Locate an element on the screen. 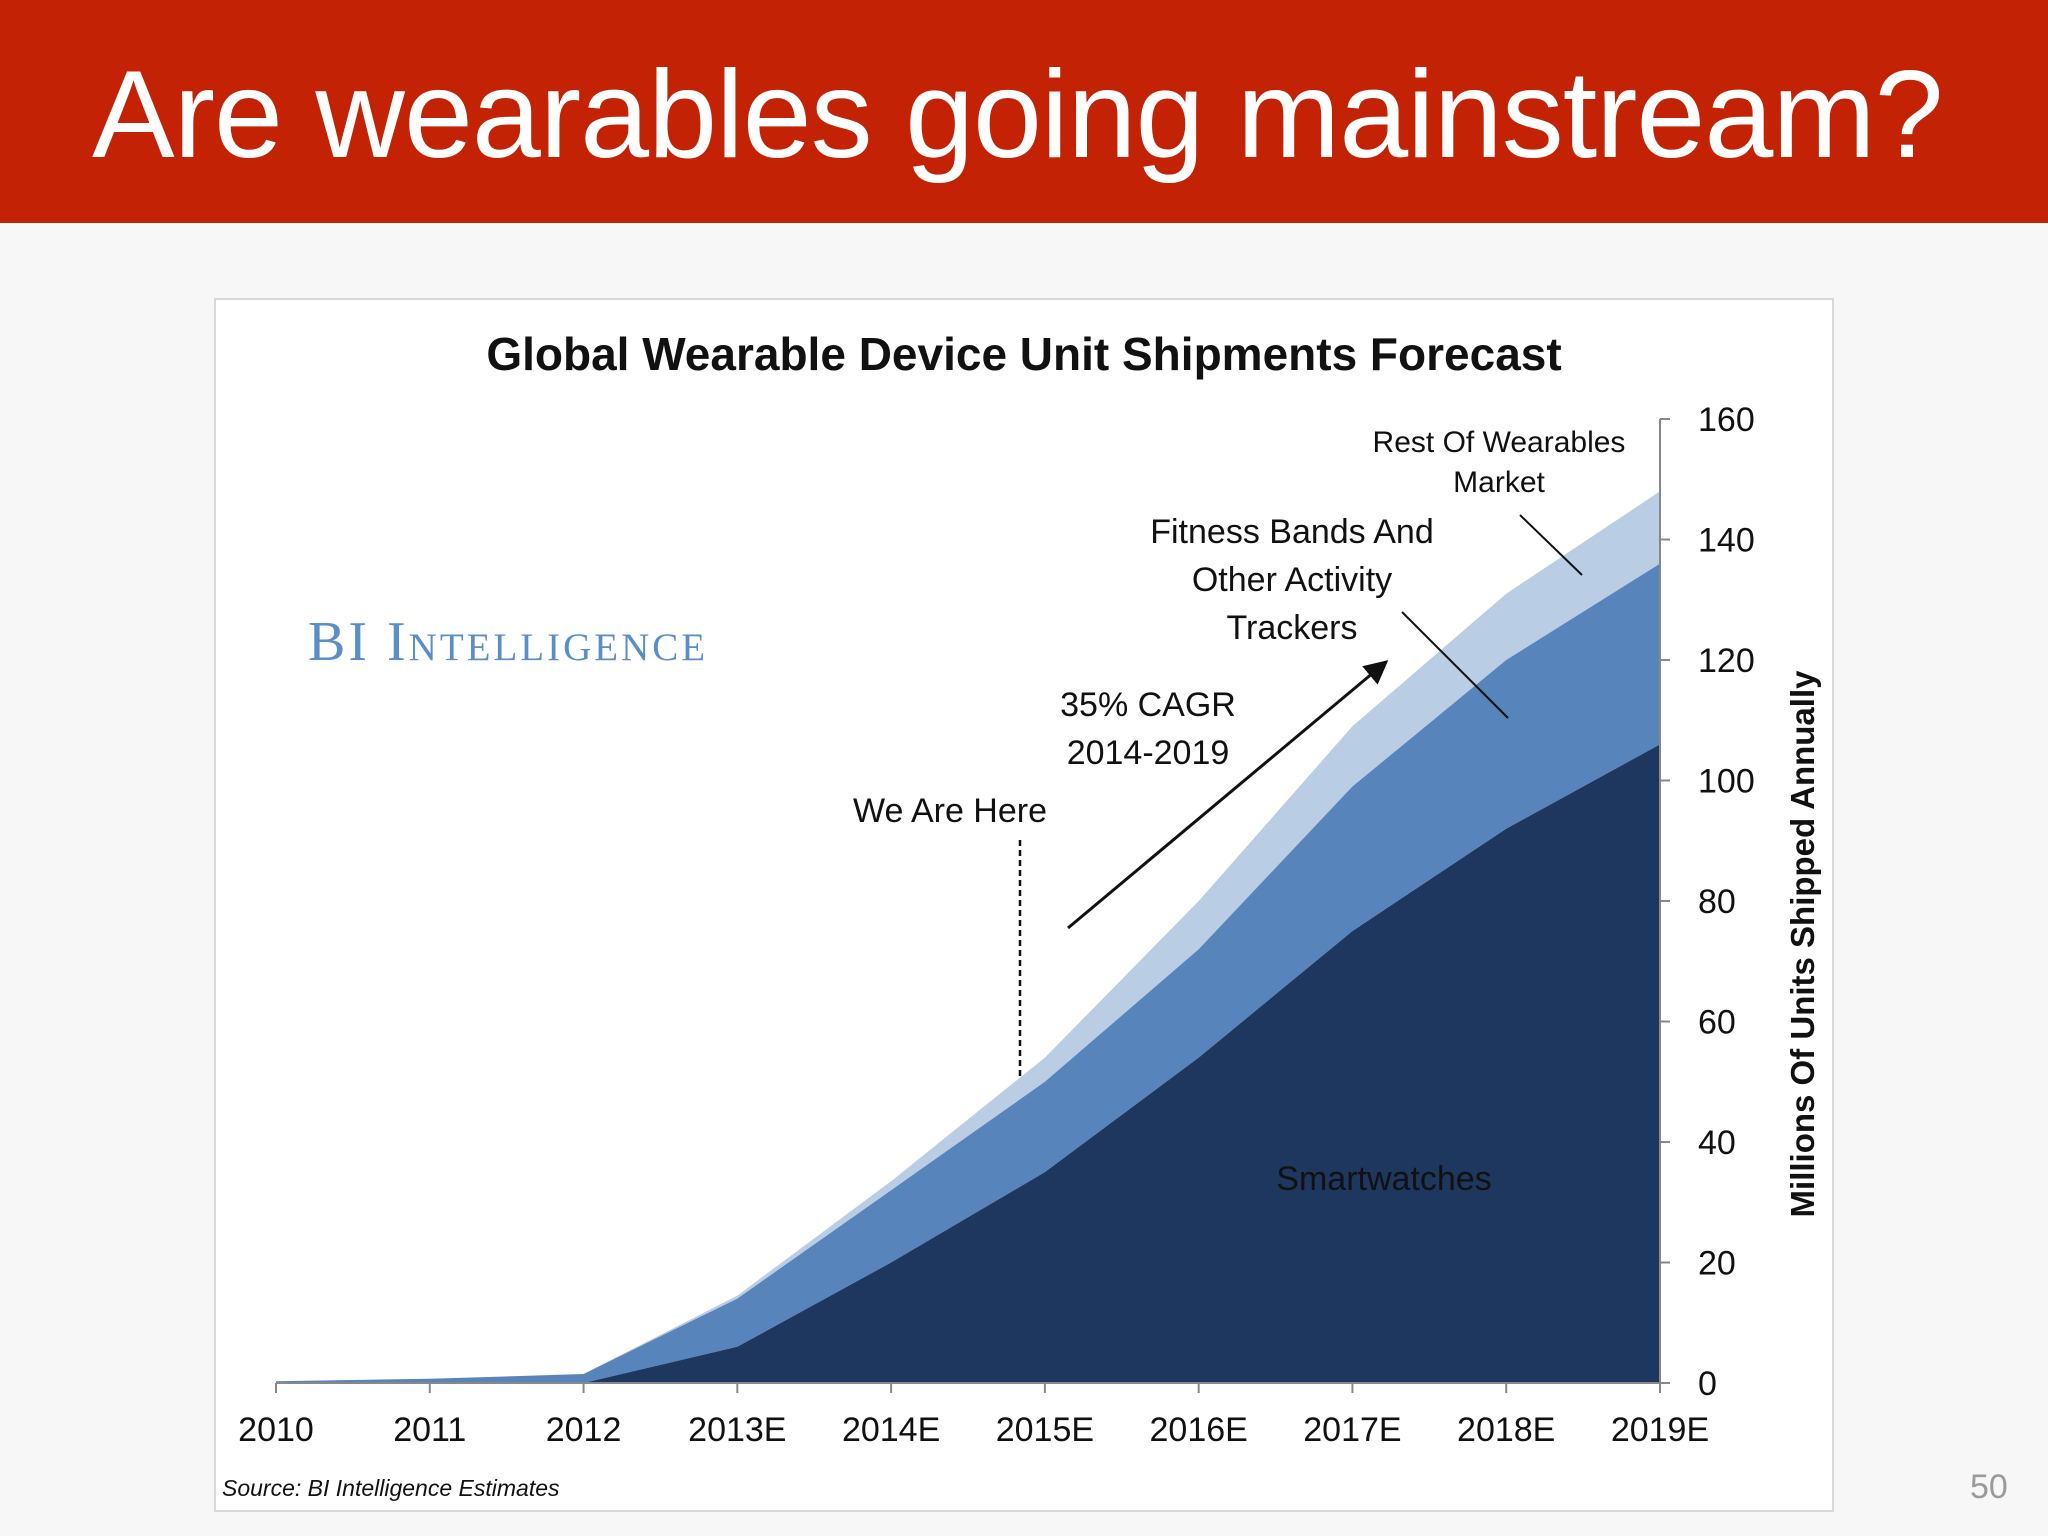 The height and width of the screenshot is (1536, 2048). rest-pointer-line is located at coordinates (1551, 545).